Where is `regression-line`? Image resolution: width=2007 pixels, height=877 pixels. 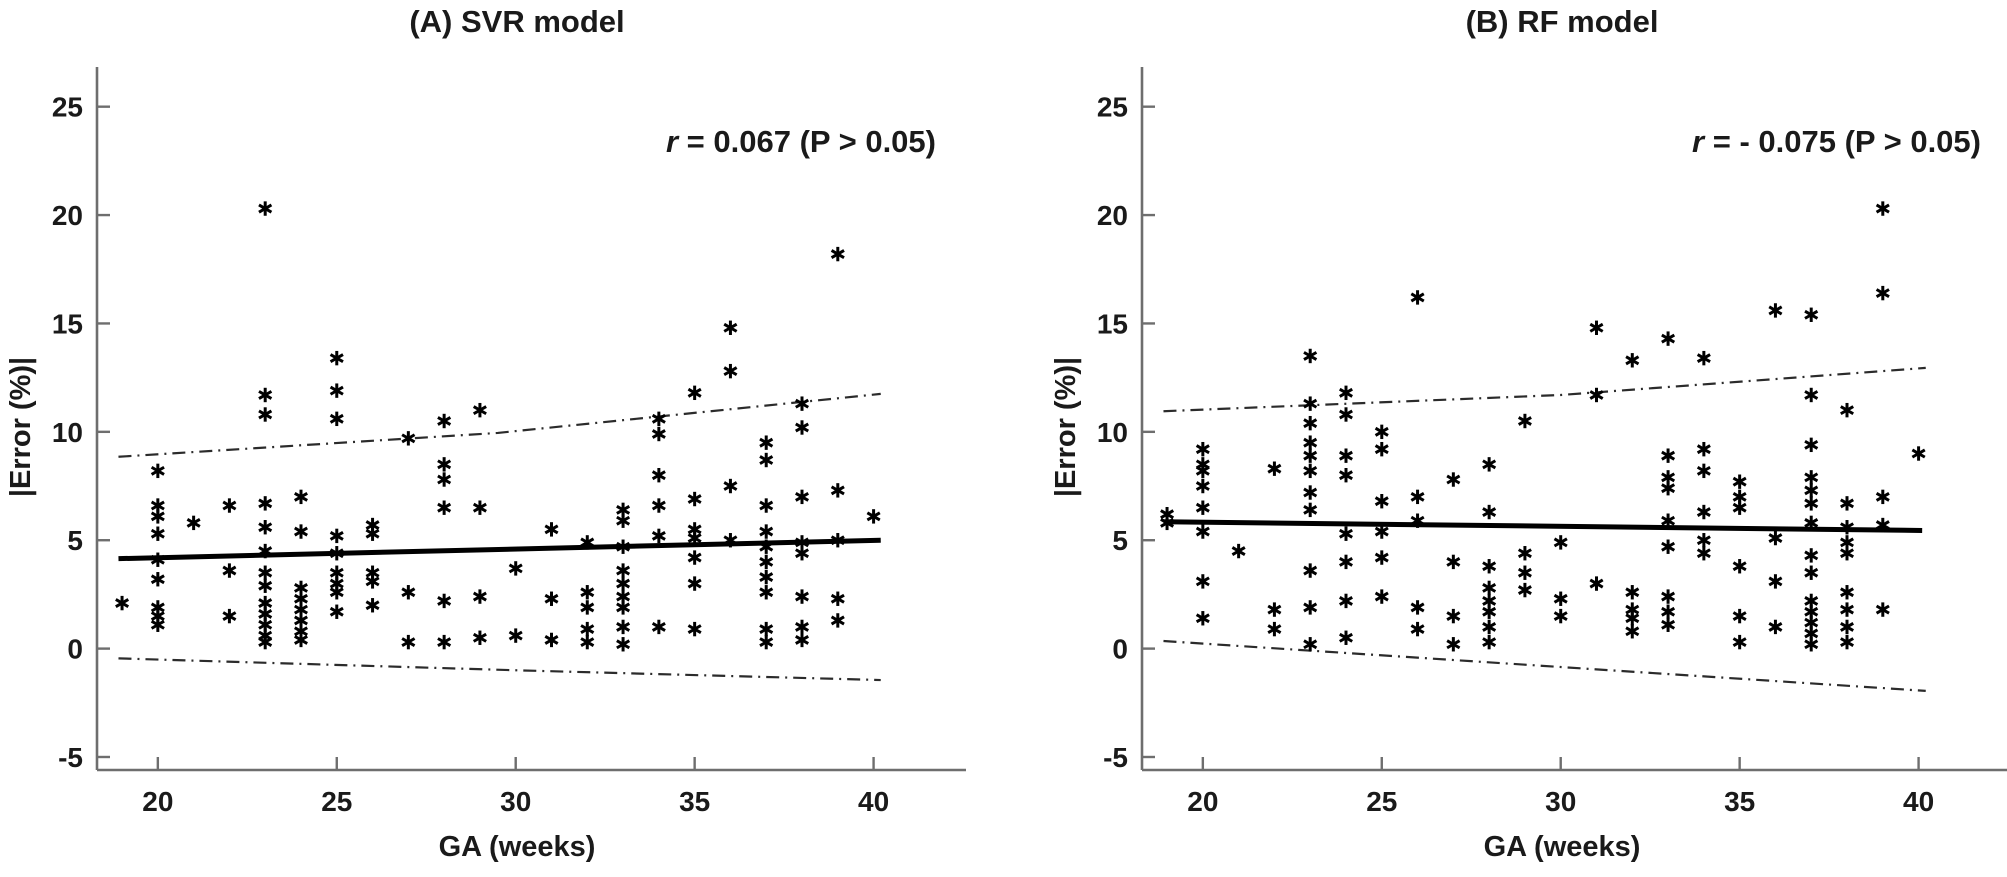 regression-line is located at coordinates (1543, 526).